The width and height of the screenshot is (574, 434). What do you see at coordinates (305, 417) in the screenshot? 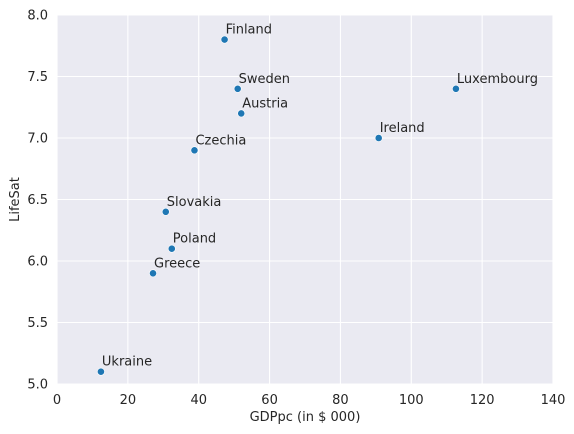
I see `x-axis-label: GDPpc (in $ 000)` at bounding box center [305, 417].